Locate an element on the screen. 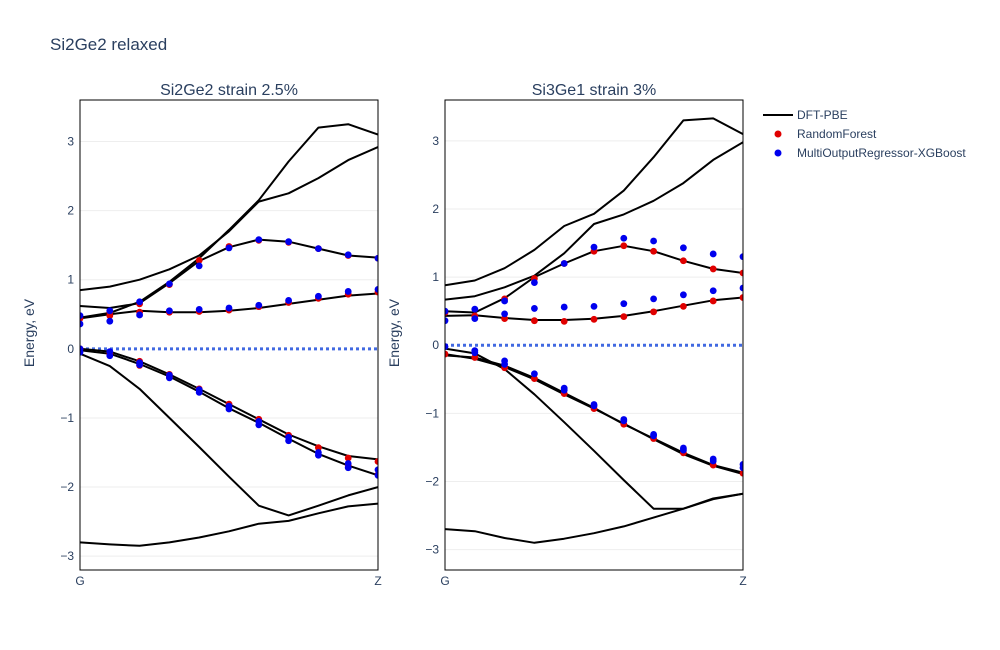  y-tick-label: 1 is located at coordinates (435, 277).